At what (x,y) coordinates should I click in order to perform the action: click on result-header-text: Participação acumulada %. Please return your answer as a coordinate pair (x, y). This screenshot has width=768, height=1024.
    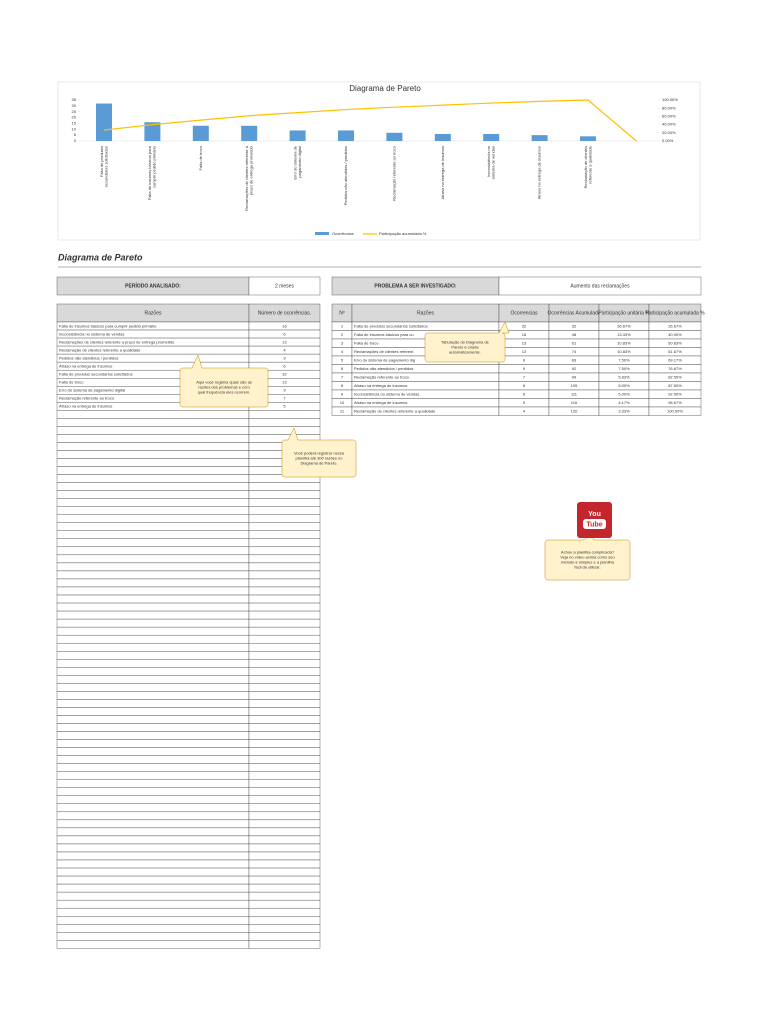
    Looking at the image, I should click on (675, 314).